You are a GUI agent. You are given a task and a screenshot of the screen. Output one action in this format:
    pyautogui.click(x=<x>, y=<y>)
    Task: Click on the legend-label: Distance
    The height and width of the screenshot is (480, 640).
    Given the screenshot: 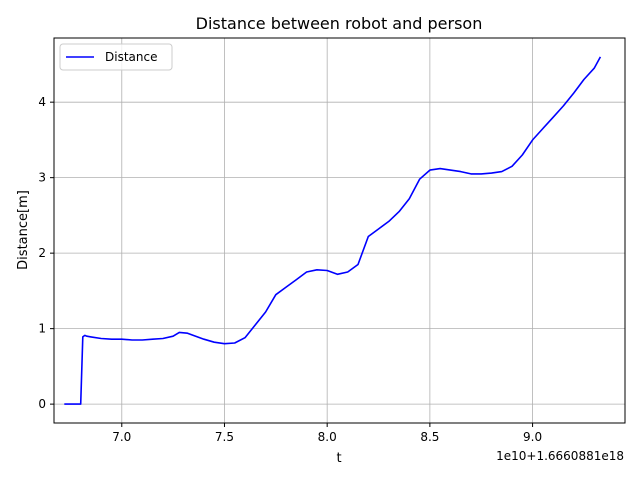 What is the action you would take?
    pyautogui.click(x=131, y=57)
    